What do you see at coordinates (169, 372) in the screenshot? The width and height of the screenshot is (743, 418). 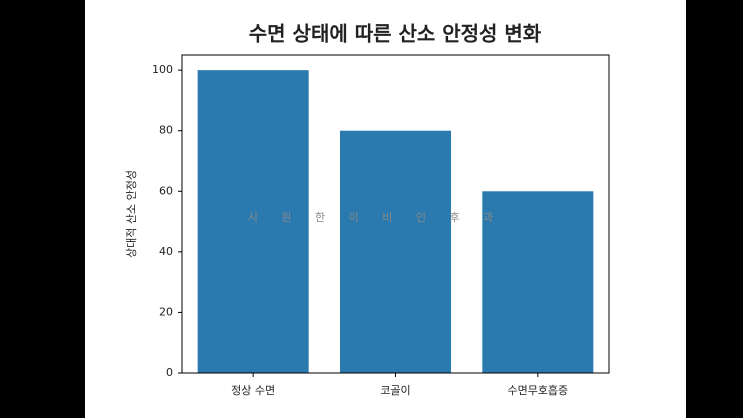 I see `y-tick-label: 0` at bounding box center [169, 372].